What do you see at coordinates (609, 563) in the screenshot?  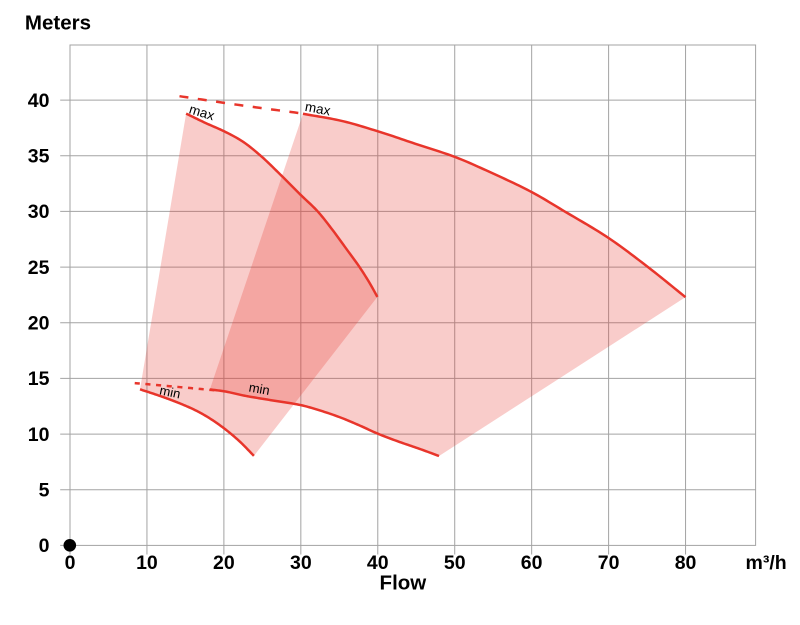 I see `svg-text: 70` at bounding box center [609, 563].